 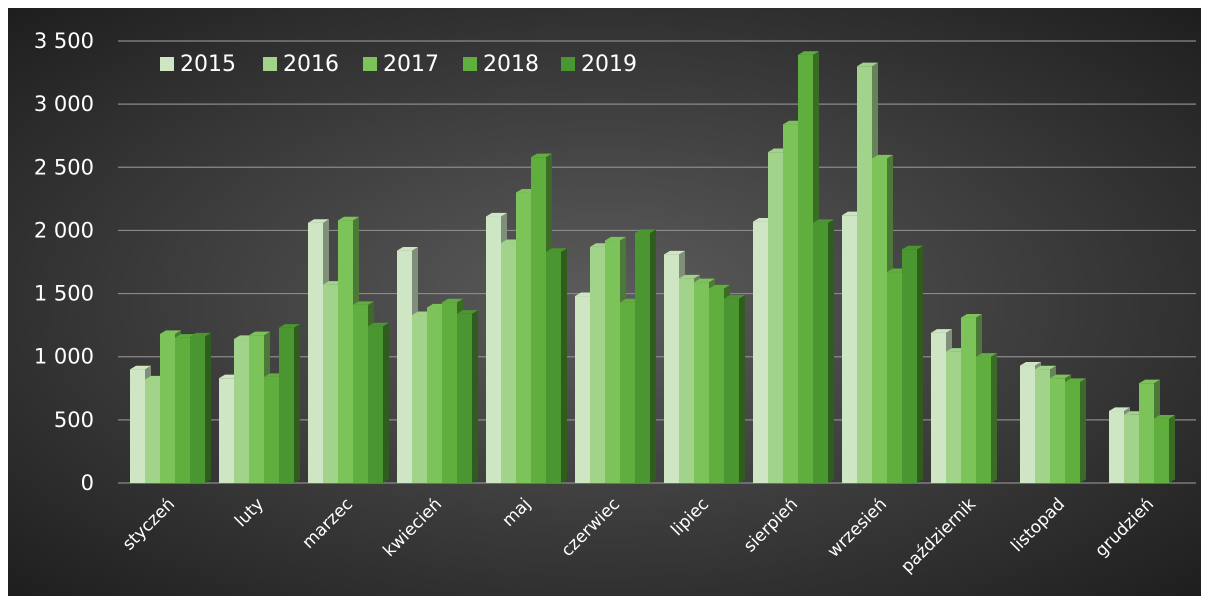 I want to click on legend-item: 2018, so click(x=501, y=64).